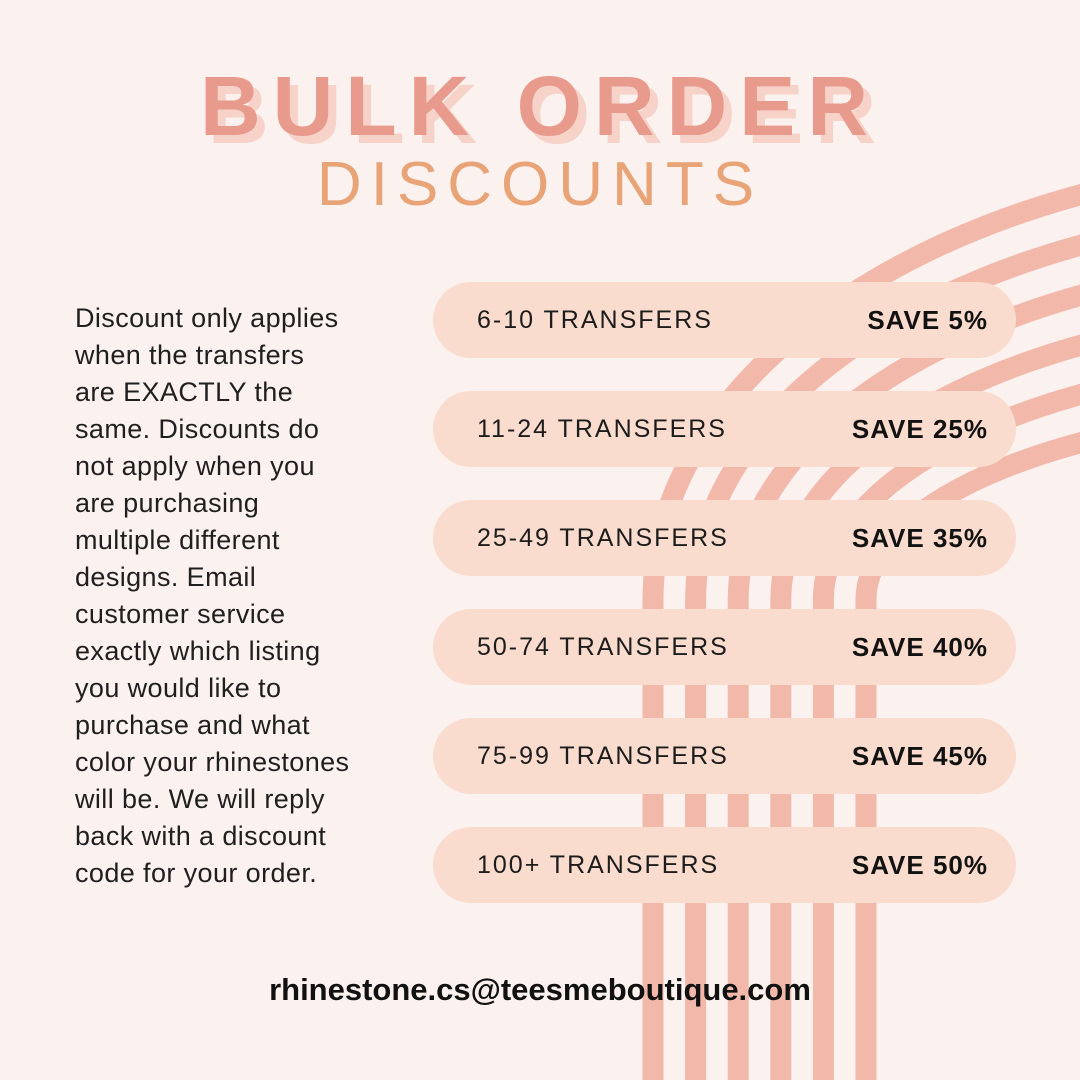 Image resolution: width=1080 pixels, height=1080 pixels. What do you see at coordinates (603, 755) in the screenshot?
I see `discount-range: 75-99 TRANSFERS` at bounding box center [603, 755].